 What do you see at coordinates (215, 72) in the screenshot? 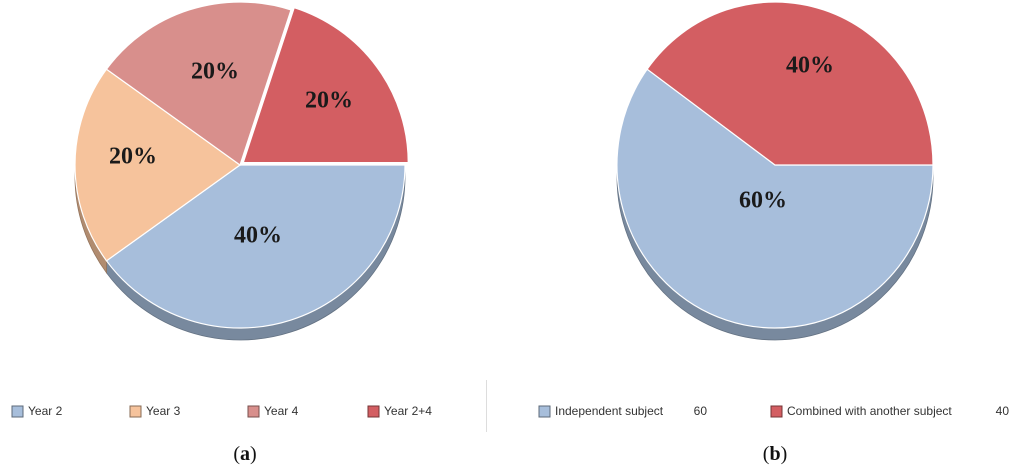
I see `data-label-a-3: 20%` at bounding box center [215, 72].